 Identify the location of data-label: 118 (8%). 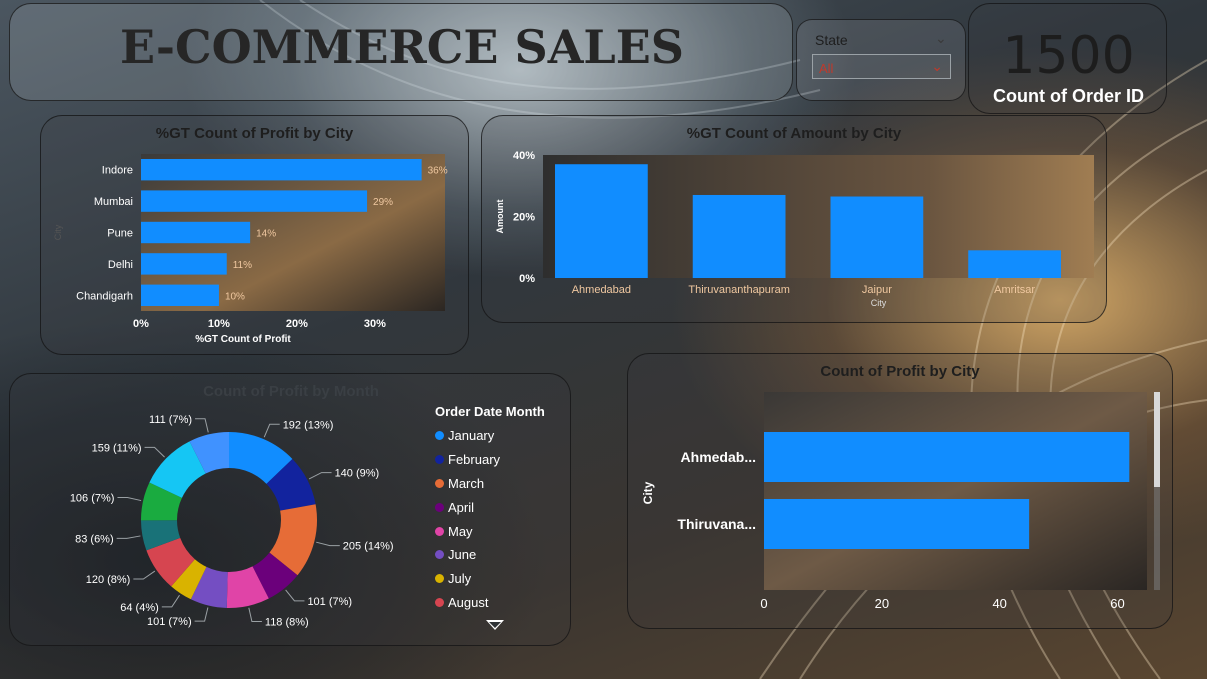
(287, 622).